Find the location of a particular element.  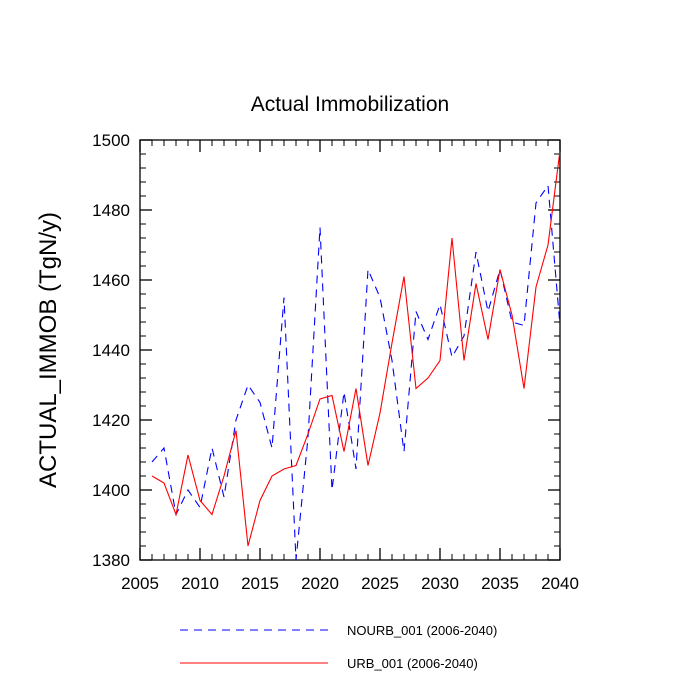

y-axis-label: ACTUAL_IMMOB (TgN/y) is located at coordinates (48, 350).